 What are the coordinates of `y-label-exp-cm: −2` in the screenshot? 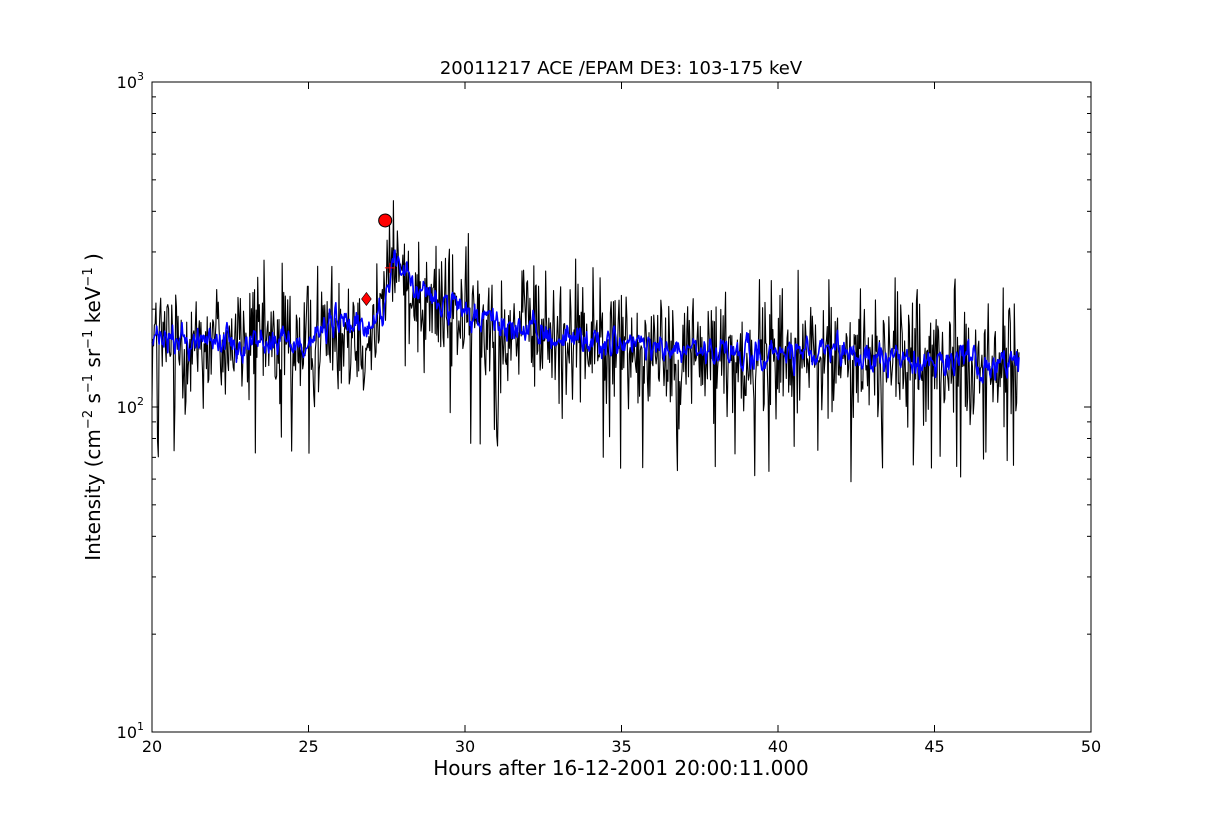 It's located at (88, 419).